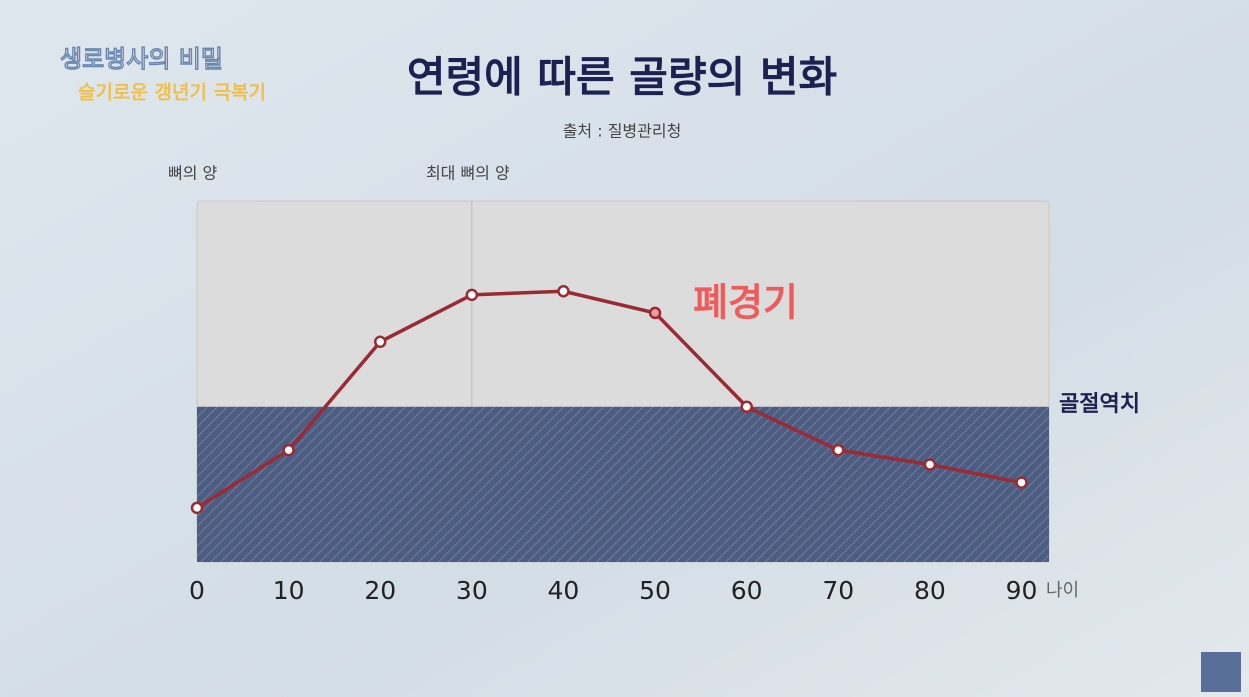  What do you see at coordinates (1022, 590) in the screenshot?
I see `x-tick-label: 90` at bounding box center [1022, 590].